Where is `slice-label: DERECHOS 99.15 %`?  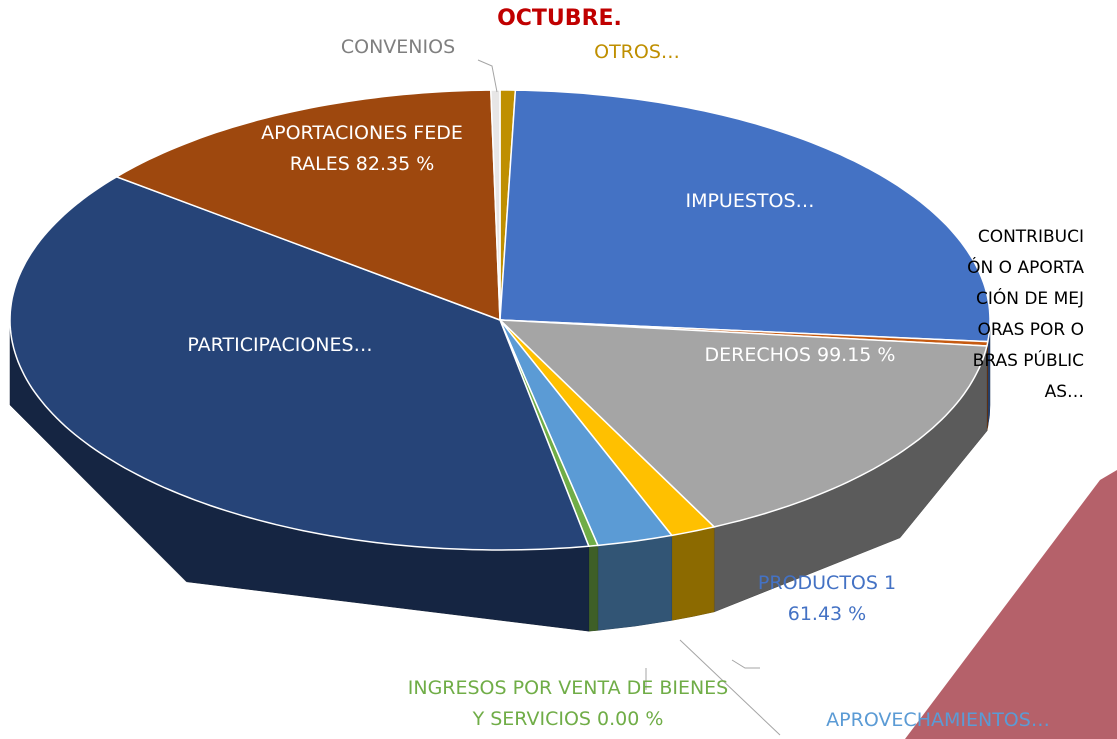
slice-label: DERECHOS 99.15 % is located at coordinates (800, 355).